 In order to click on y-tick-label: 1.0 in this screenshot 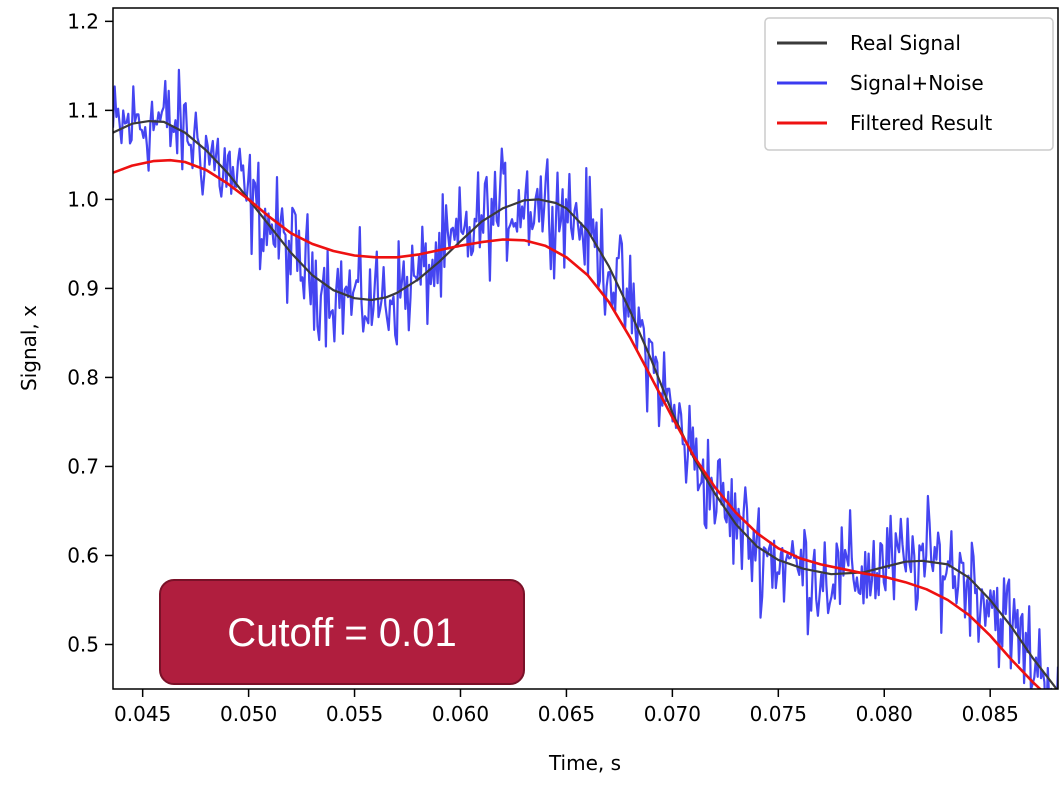, I will do `click(83, 199)`.